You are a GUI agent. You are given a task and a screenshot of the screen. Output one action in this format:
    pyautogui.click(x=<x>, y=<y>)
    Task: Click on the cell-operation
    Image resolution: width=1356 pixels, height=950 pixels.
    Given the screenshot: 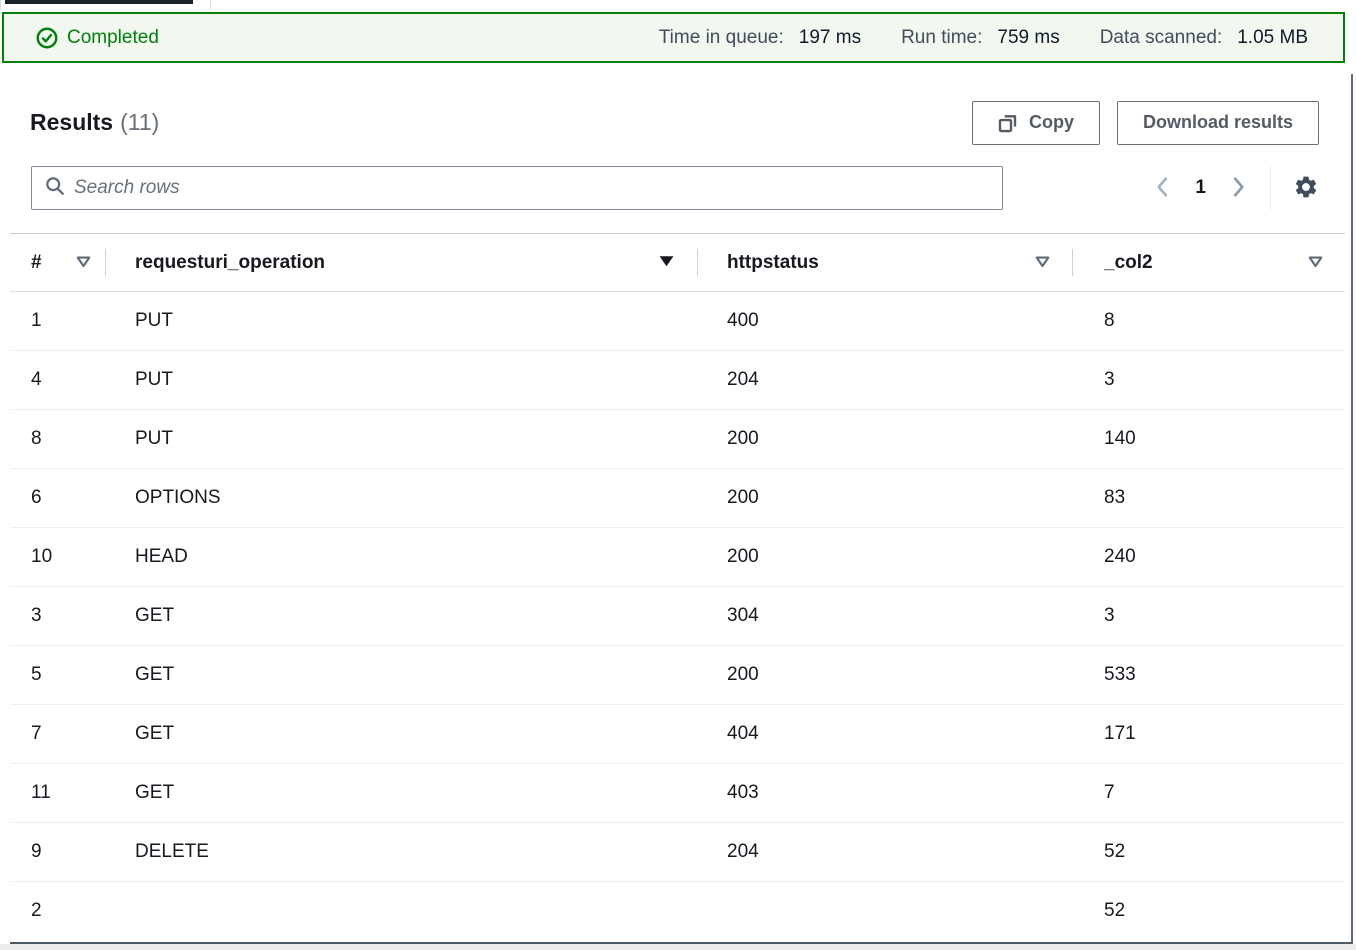 What is the action you would take?
    pyautogui.click(x=401, y=911)
    